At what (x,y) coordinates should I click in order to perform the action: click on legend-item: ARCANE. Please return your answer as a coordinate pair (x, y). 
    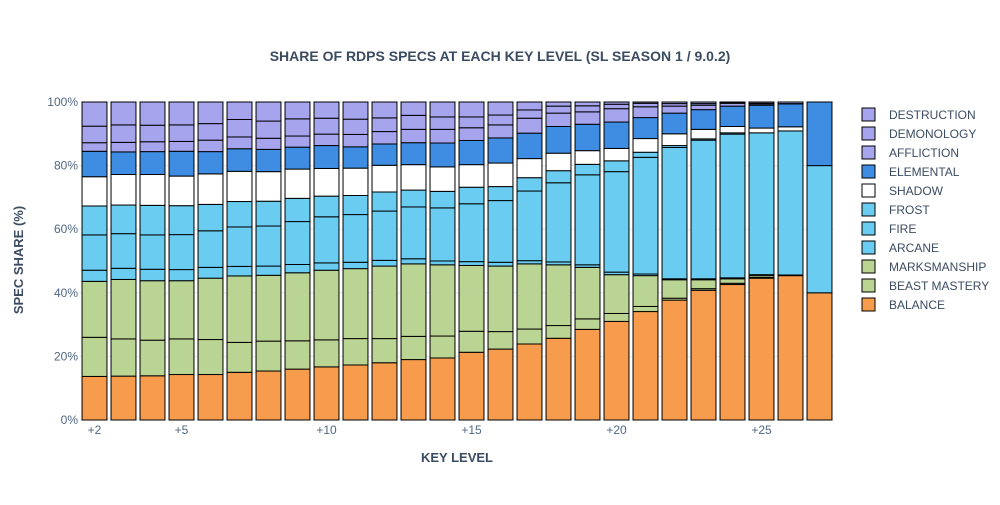
    Looking at the image, I should click on (900, 248).